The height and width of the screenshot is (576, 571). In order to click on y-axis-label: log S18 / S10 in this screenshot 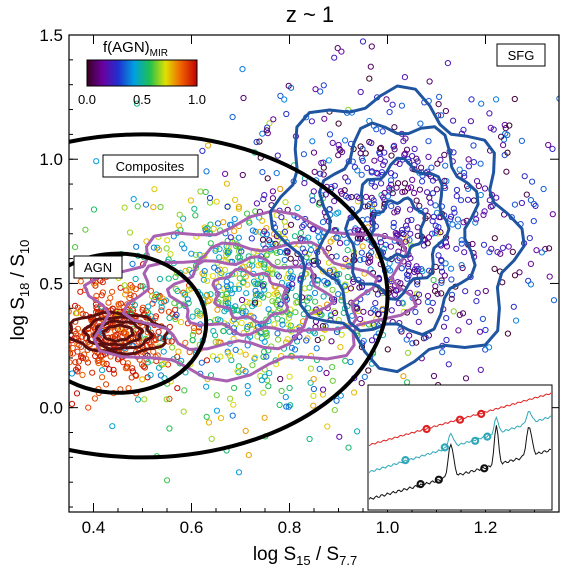, I will do `click(20, 290)`.